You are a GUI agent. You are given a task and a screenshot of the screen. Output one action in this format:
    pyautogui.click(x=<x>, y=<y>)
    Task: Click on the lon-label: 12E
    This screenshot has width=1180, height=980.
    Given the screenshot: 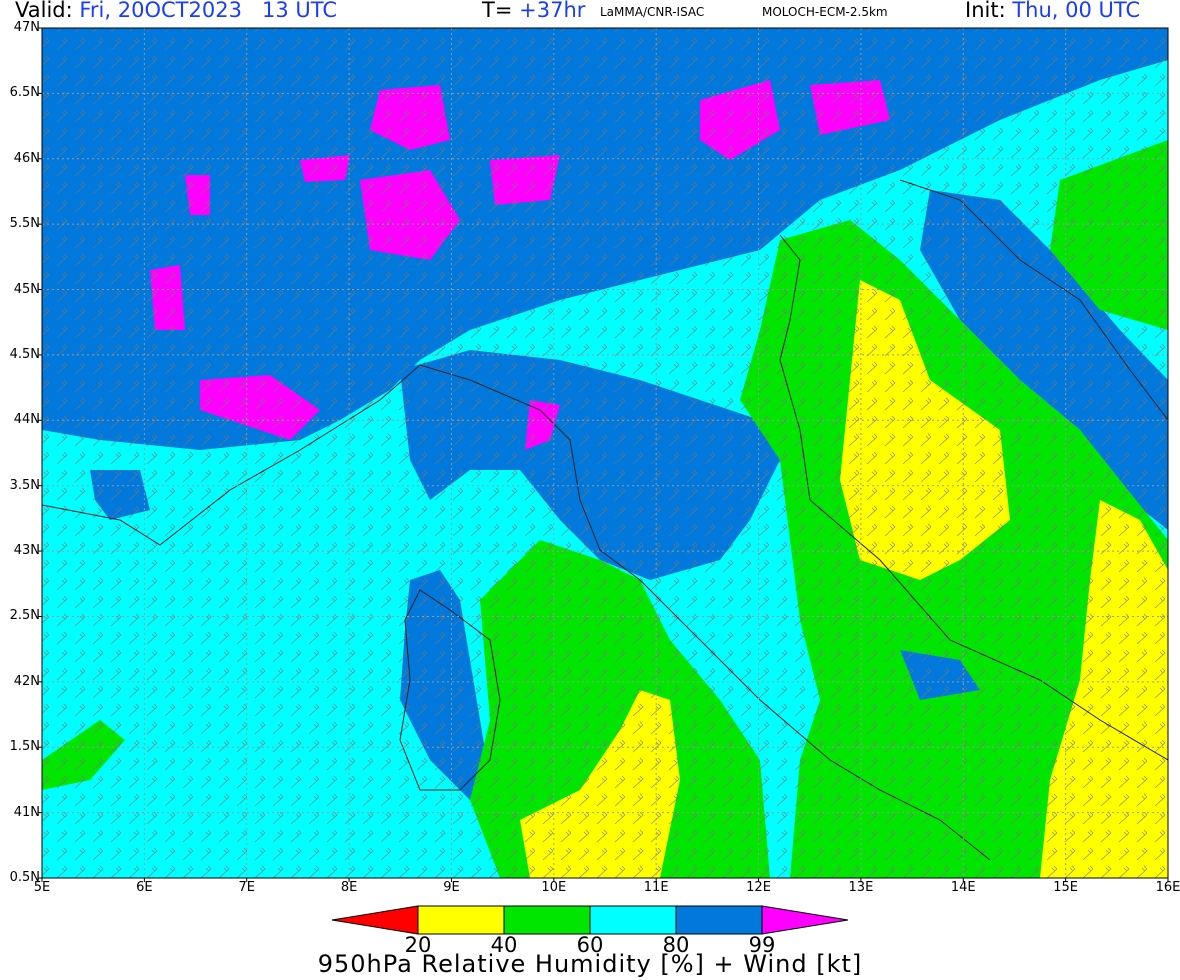 What is the action you would take?
    pyautogui.click(x=758, y=887)
    